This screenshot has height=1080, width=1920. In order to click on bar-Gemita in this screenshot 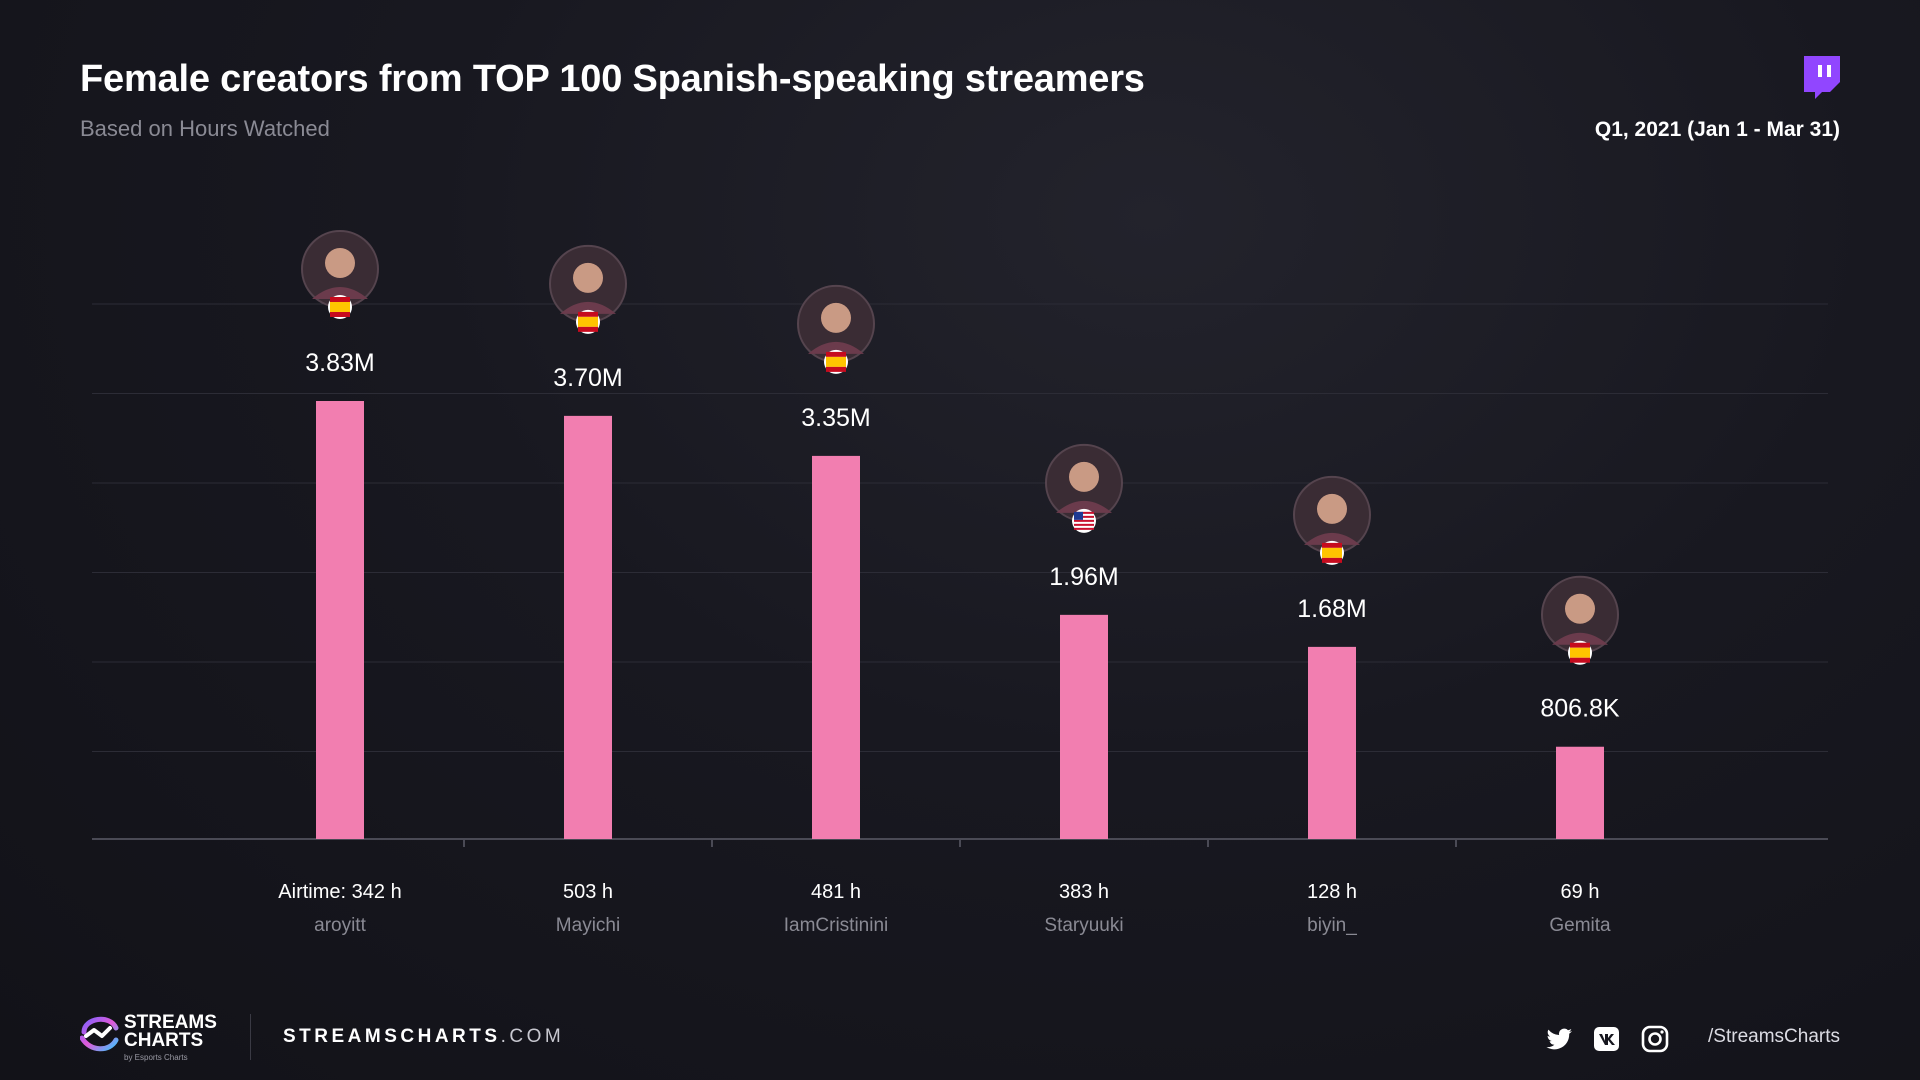, I will do `click(1580, 792)`.